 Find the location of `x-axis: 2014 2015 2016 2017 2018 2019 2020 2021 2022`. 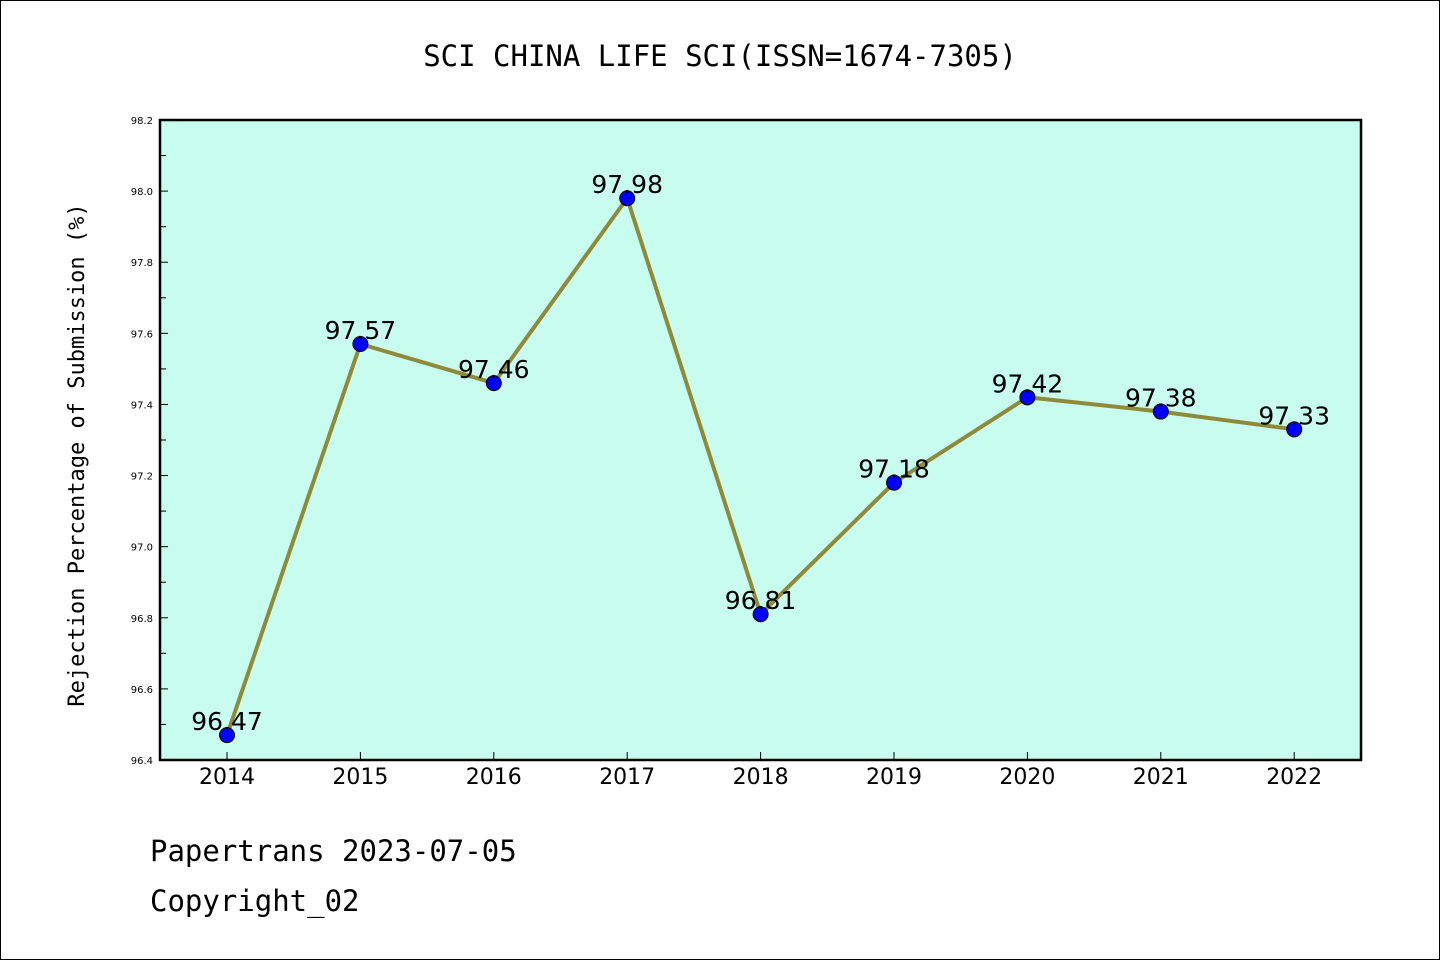

x-axis: 2014 2015 2016 2017 2018 2019 2020 2021 2022 is located at coordinates (760, 771).